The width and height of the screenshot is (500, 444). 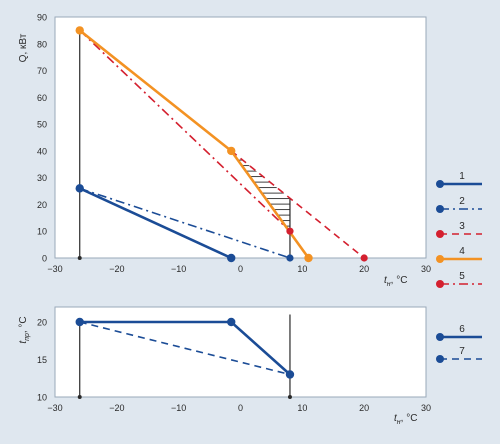 What do you see at coordinates (185, 348) in the screenshot?
I see `bottom-series-7-line` at bounding box center [185, 348].